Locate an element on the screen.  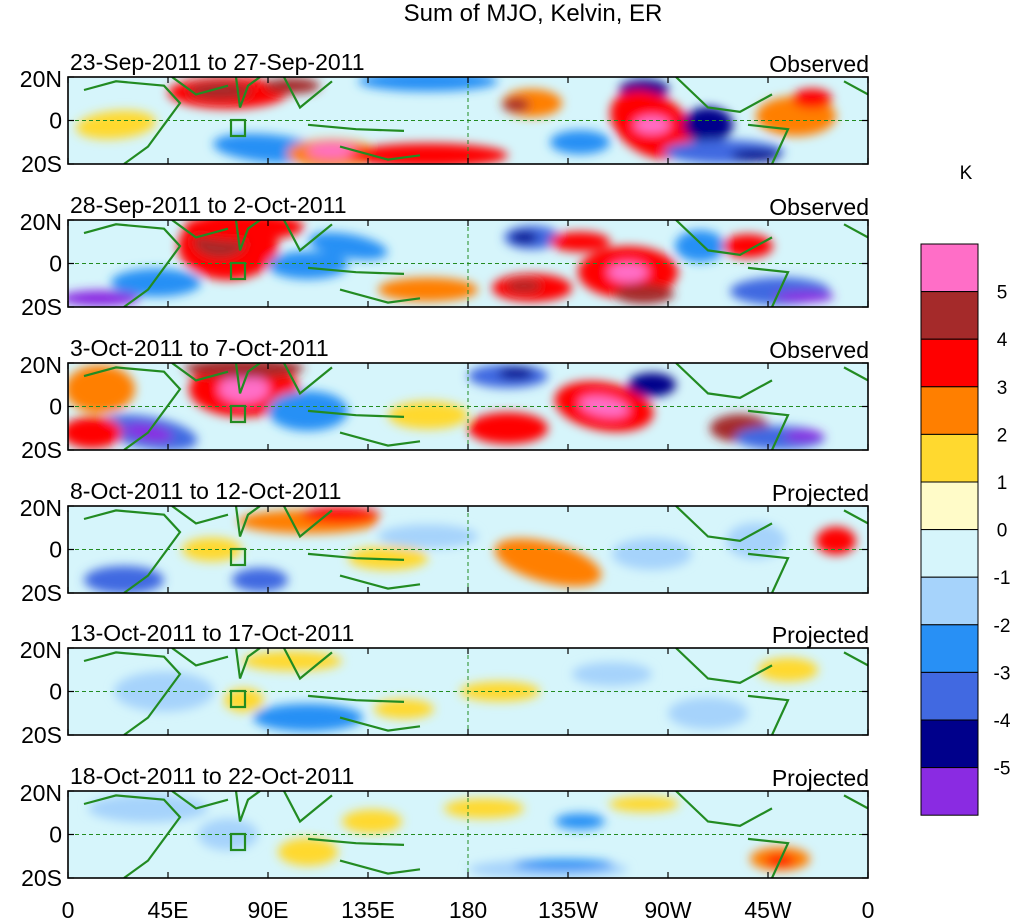
colorbar-label: 5 is located at coordinates (1002, 293).